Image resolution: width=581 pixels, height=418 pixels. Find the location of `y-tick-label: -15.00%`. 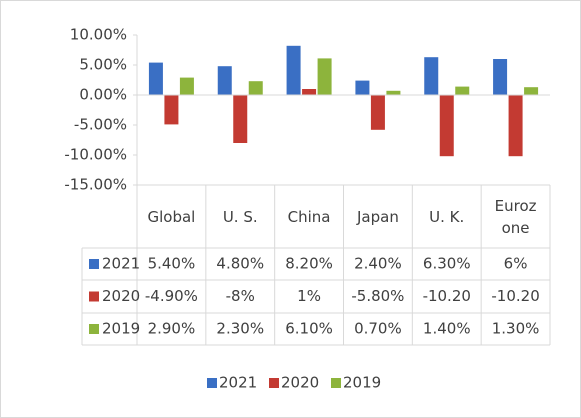

y-tick-label: -15.00% is located at coordinates (95, 185).